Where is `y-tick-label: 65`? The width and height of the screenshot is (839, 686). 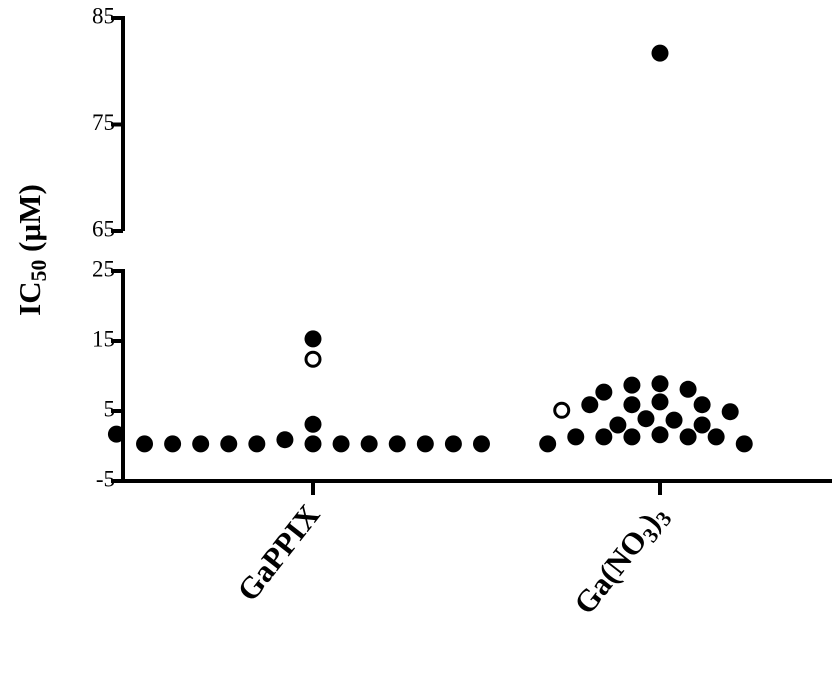
y-tick-label: 65 is located at coordinates (103, 228).